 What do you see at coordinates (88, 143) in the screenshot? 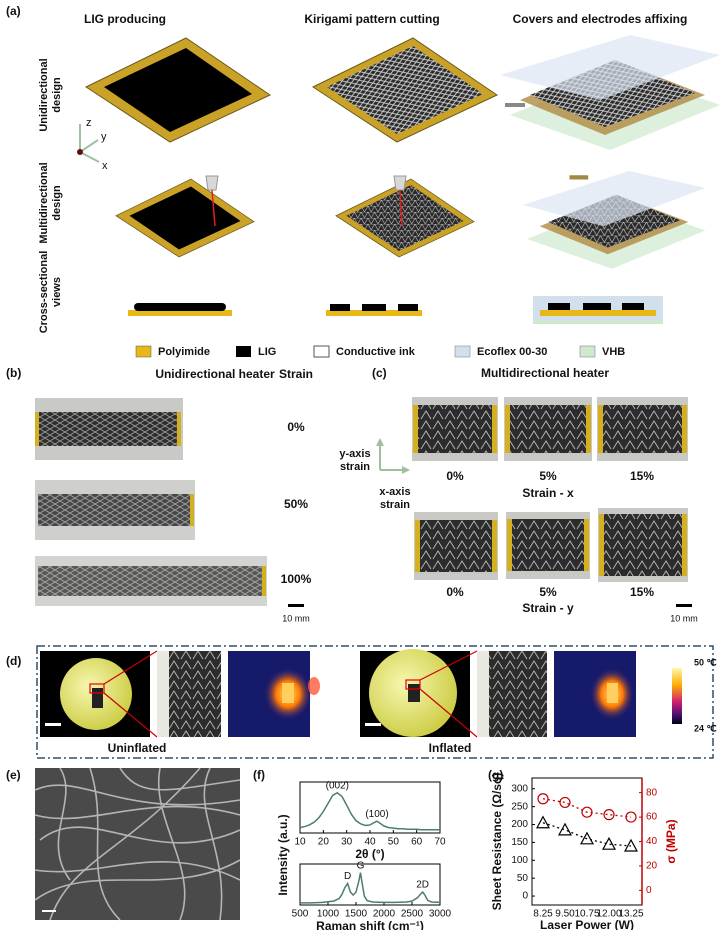
I see `axis-triad` at bounding box center [88, 143].